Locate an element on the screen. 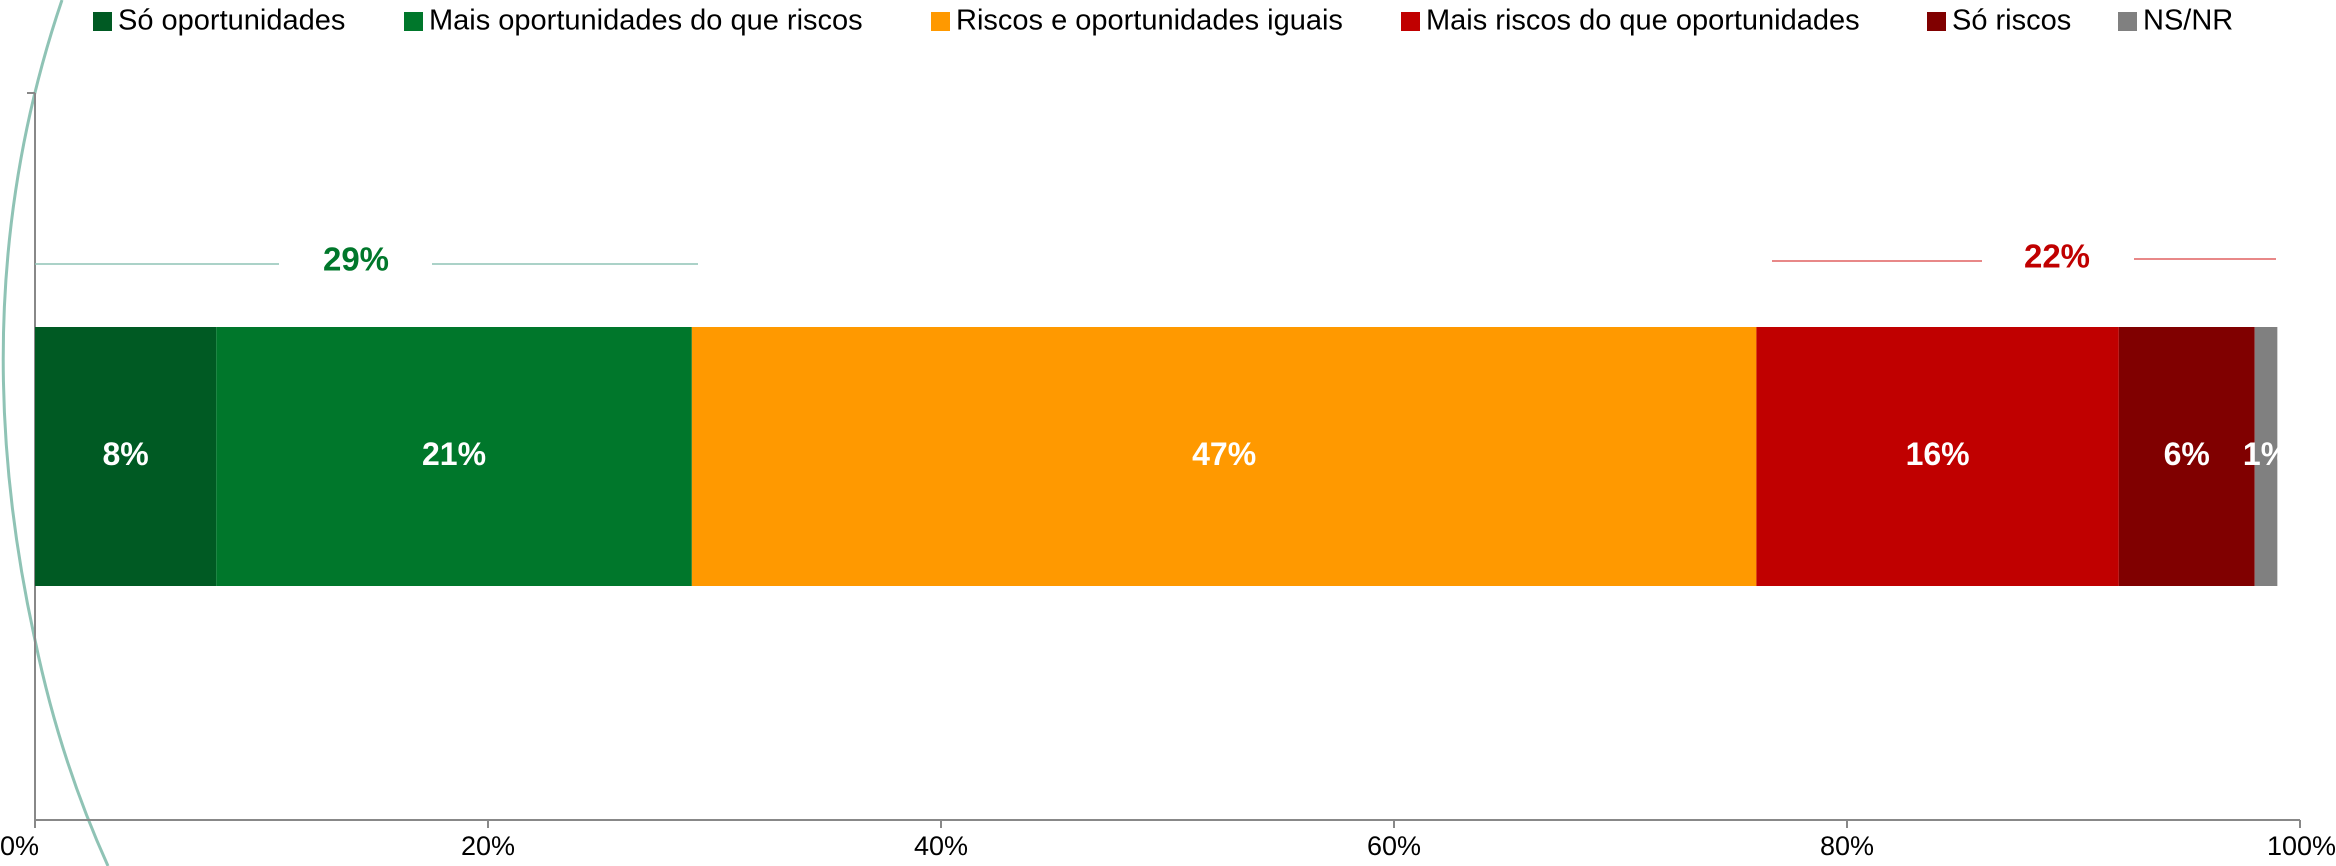  data-label: 47% is located at coordinates (1224, 454).